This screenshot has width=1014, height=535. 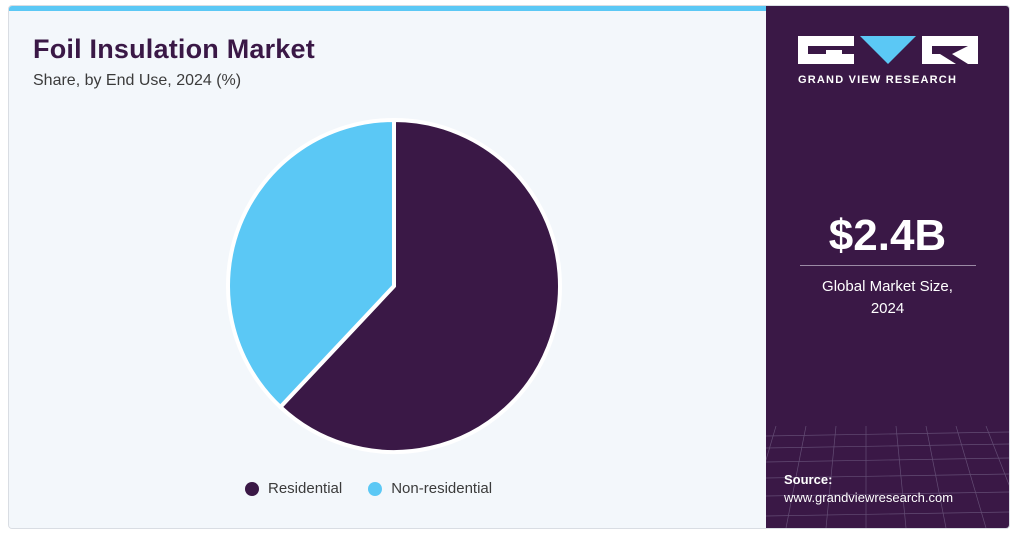 What do you see at coordinates (305, 488) in the screenshot?
I see `legend-label-residential: Residential` at bounding box center [305, 488].